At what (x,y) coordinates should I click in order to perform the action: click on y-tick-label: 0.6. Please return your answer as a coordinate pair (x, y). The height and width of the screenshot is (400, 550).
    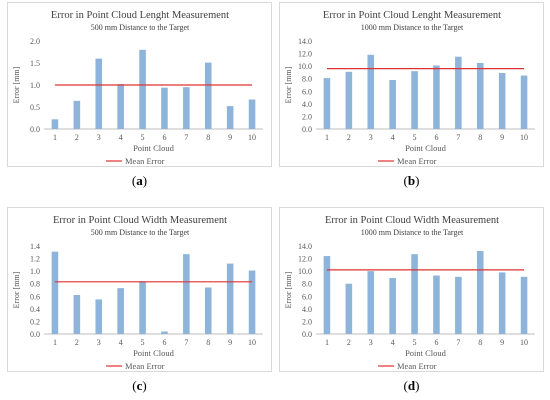
    Looking at the image, I should click on (35, 296).